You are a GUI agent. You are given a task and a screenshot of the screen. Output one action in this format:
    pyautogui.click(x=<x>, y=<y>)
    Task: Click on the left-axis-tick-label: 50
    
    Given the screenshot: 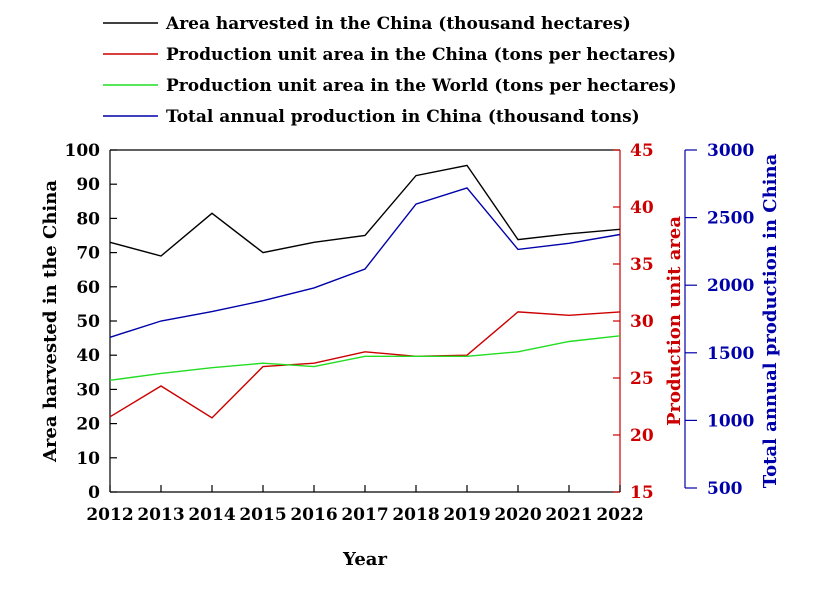 What is the action you would take?
    pyautogui.click(x=88, y=322)
    